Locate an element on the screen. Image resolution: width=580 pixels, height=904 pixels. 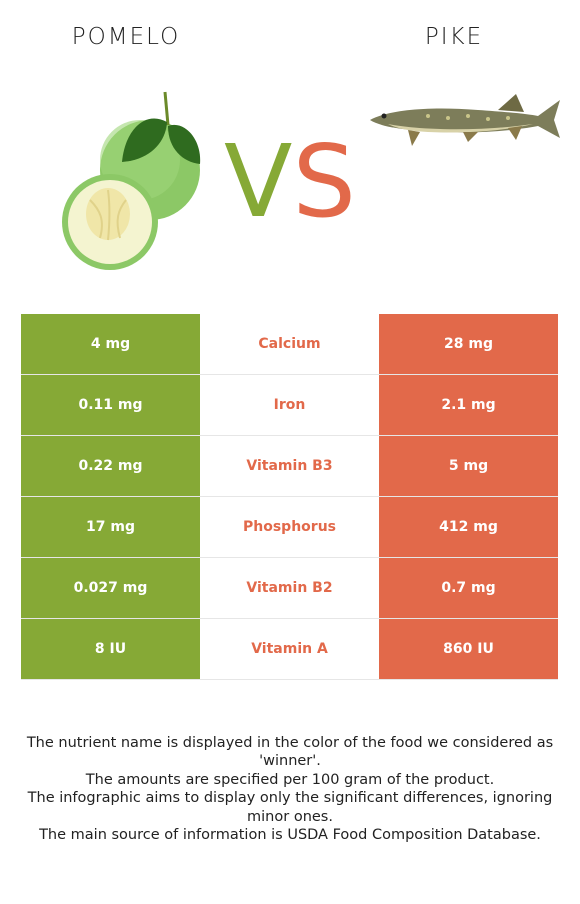
right-value: 28 mg is located at coordinates (468, 344).